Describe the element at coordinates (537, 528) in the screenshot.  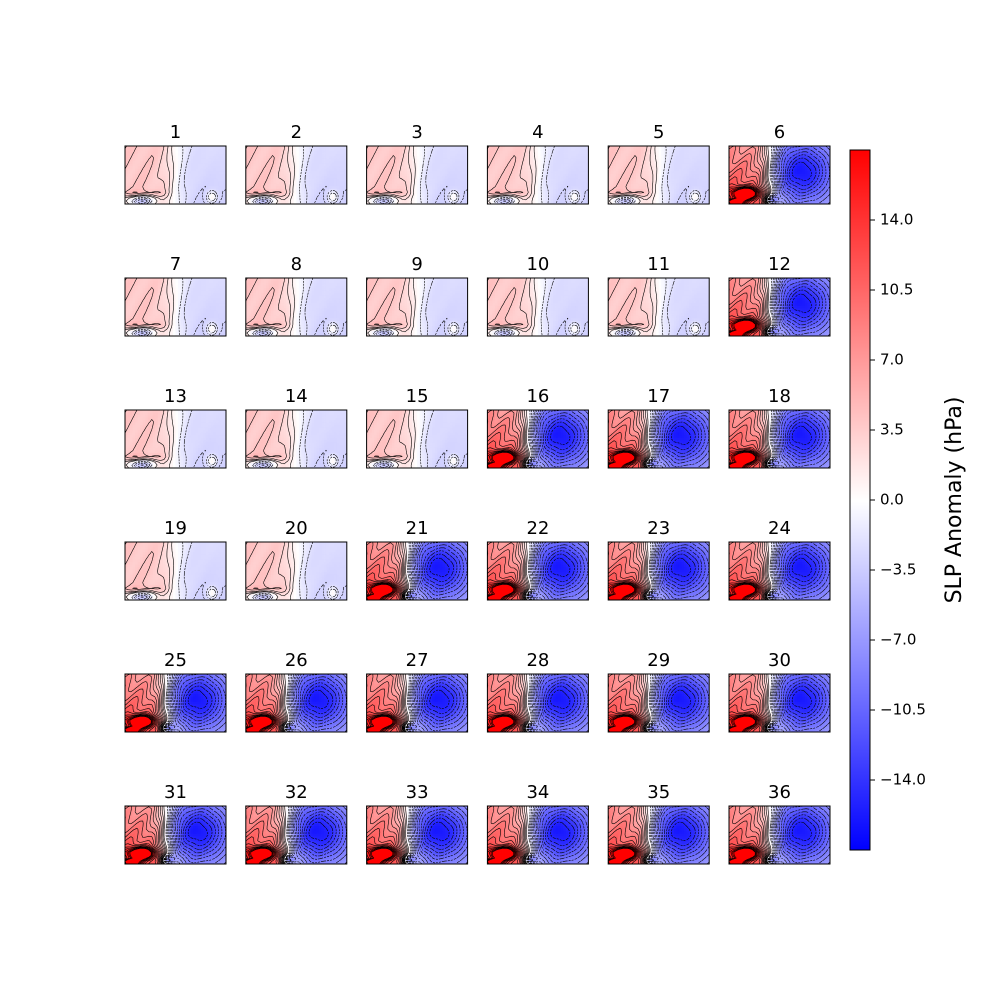
I see `panel-title: 22` at that location.